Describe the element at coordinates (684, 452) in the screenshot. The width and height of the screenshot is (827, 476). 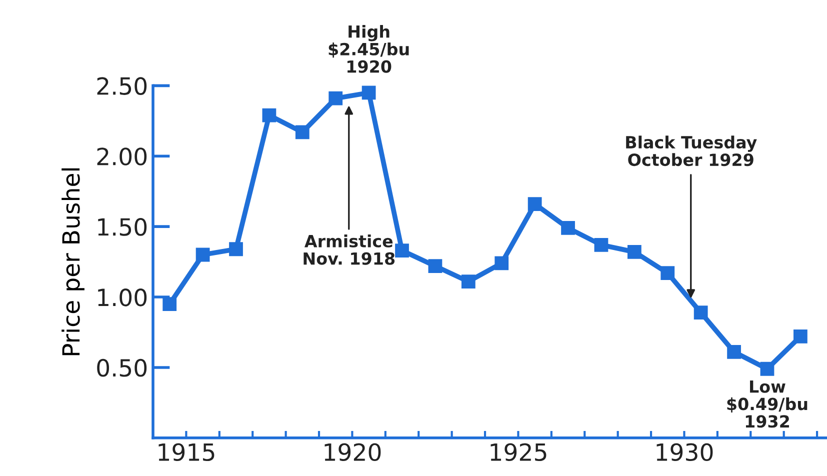
I see `x-tick-label: 1930` at that location.